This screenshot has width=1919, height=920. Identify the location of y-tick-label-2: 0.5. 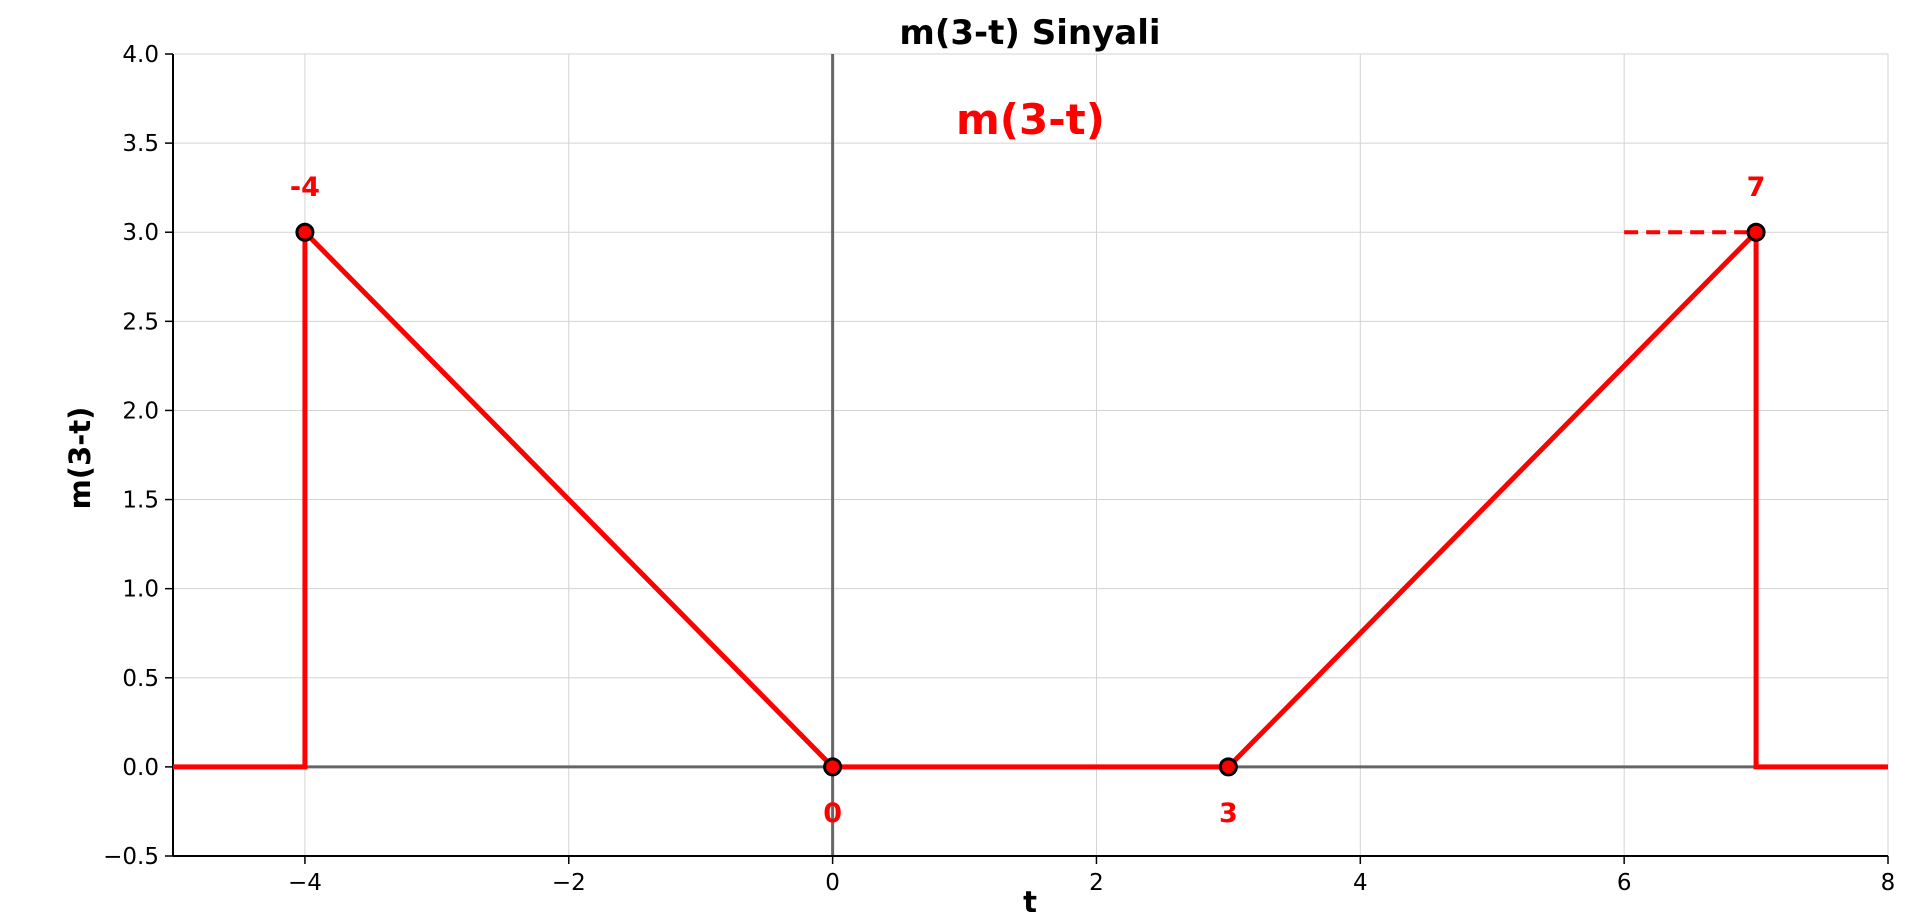
(140, 679).